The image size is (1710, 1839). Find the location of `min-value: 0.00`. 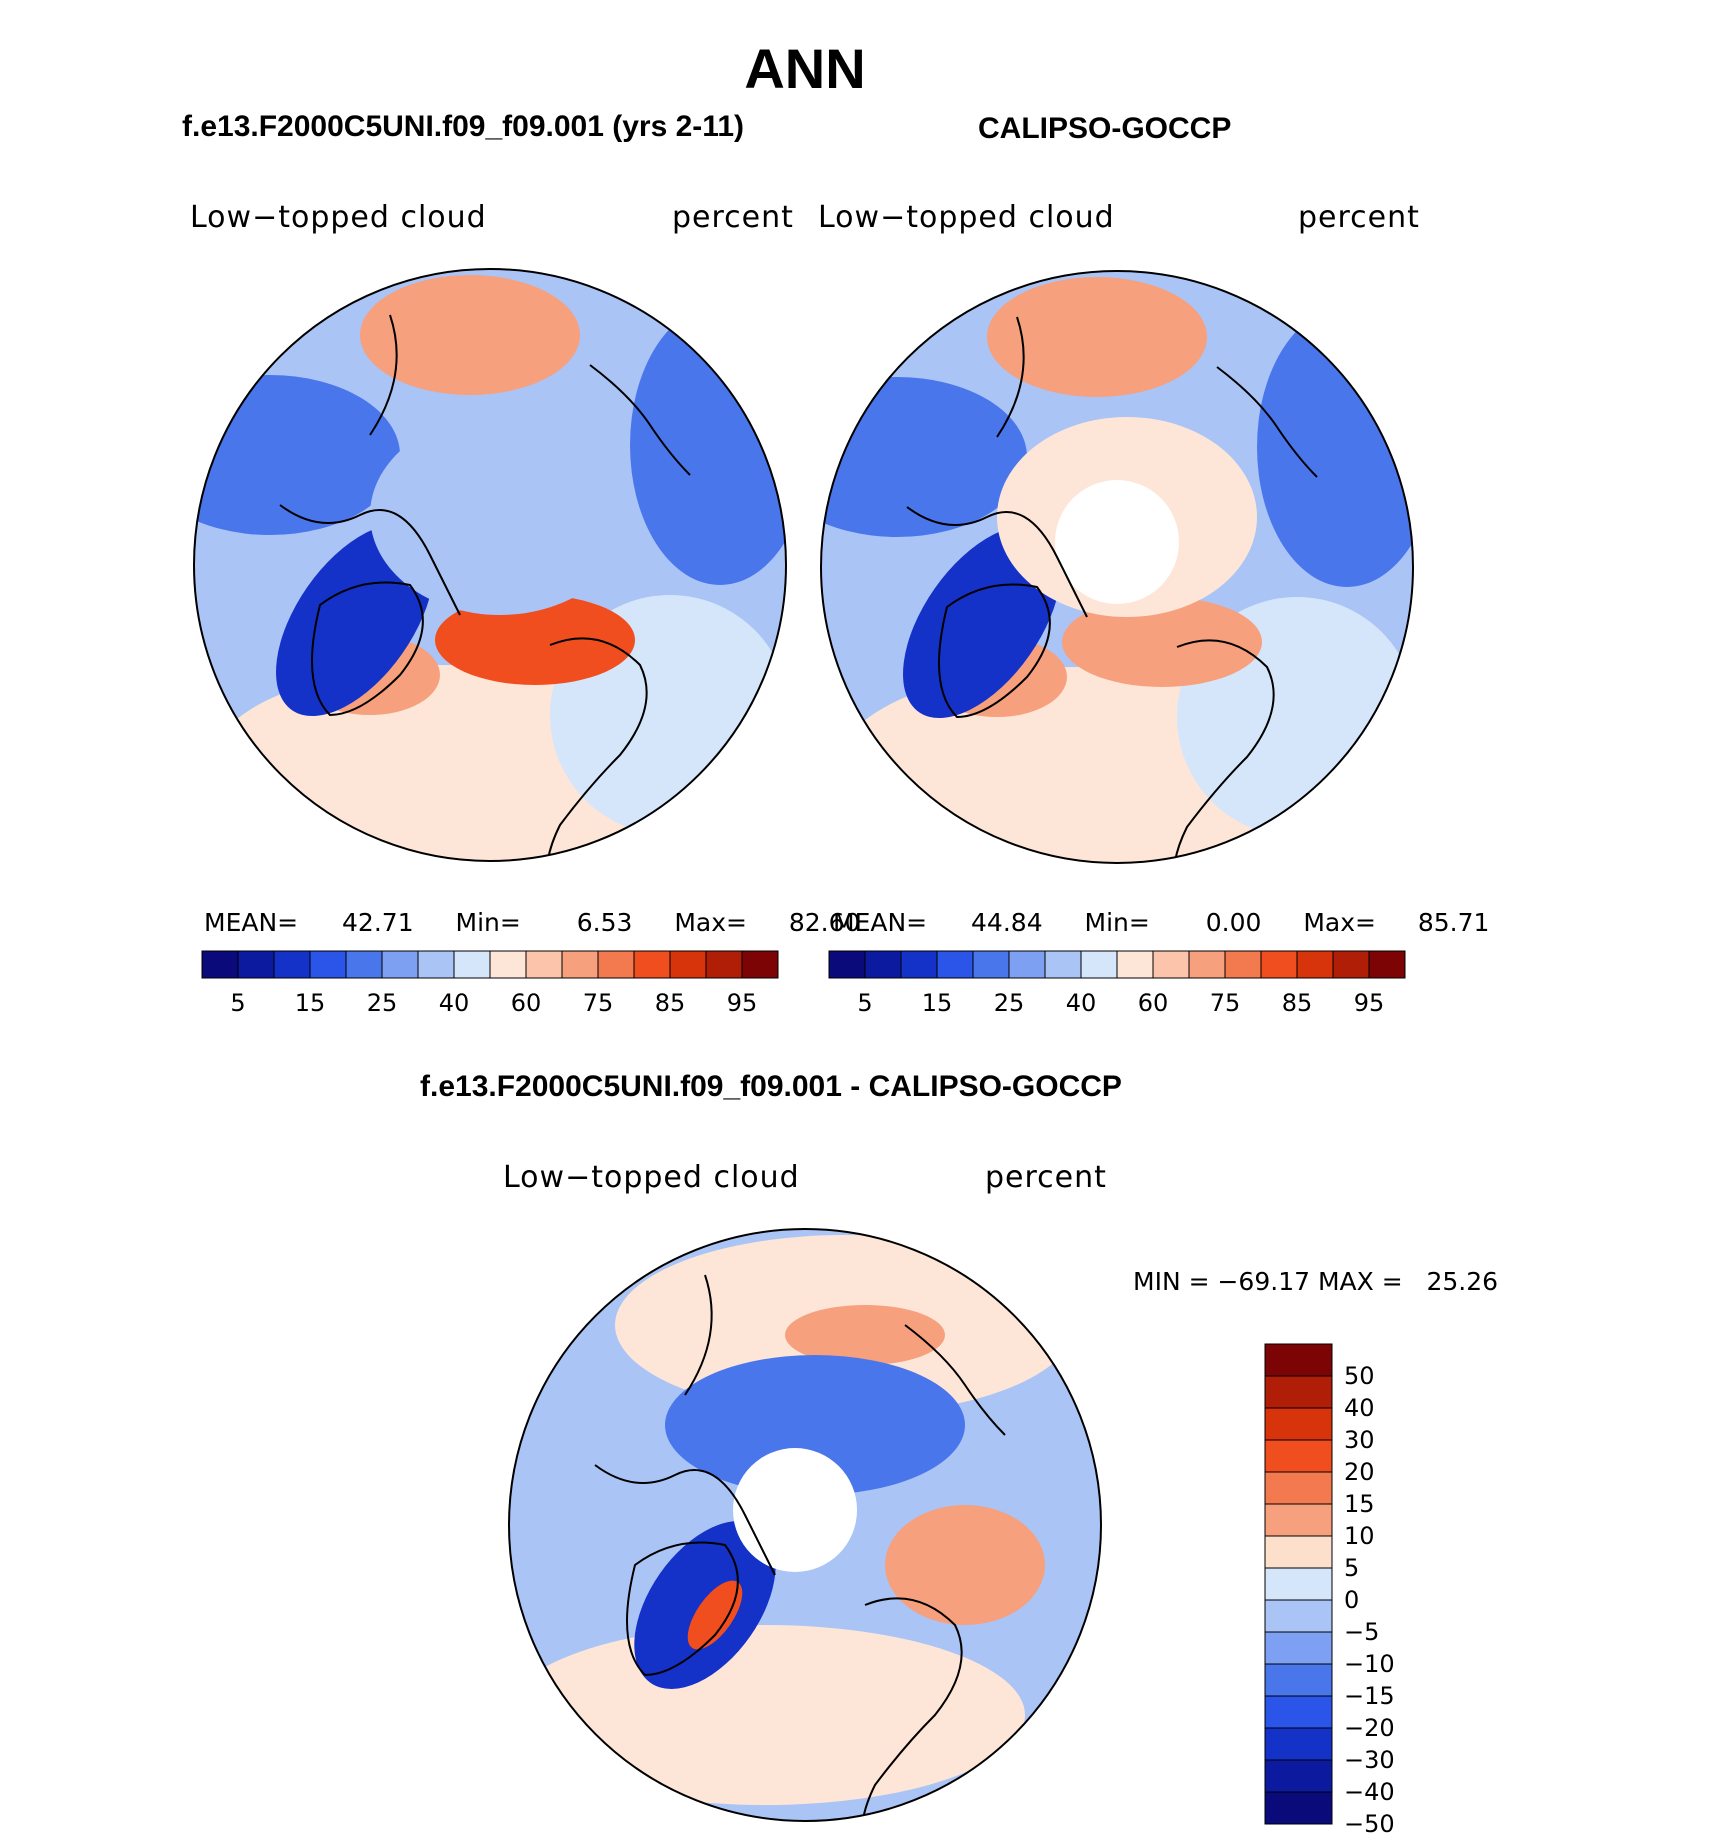

min-value: 0.00 is located at coordinates (1233, 922).